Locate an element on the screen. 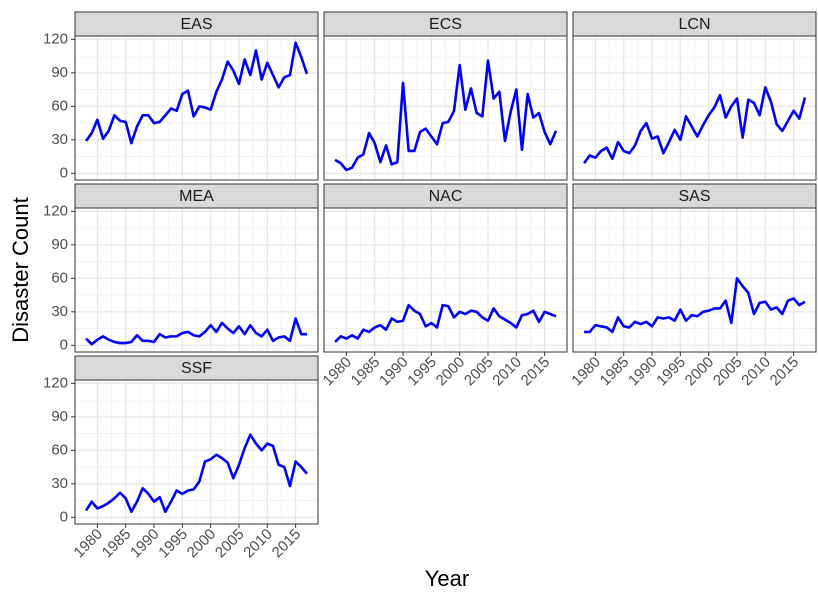  facet-panel: NAC is located at coordinates (445, 267).